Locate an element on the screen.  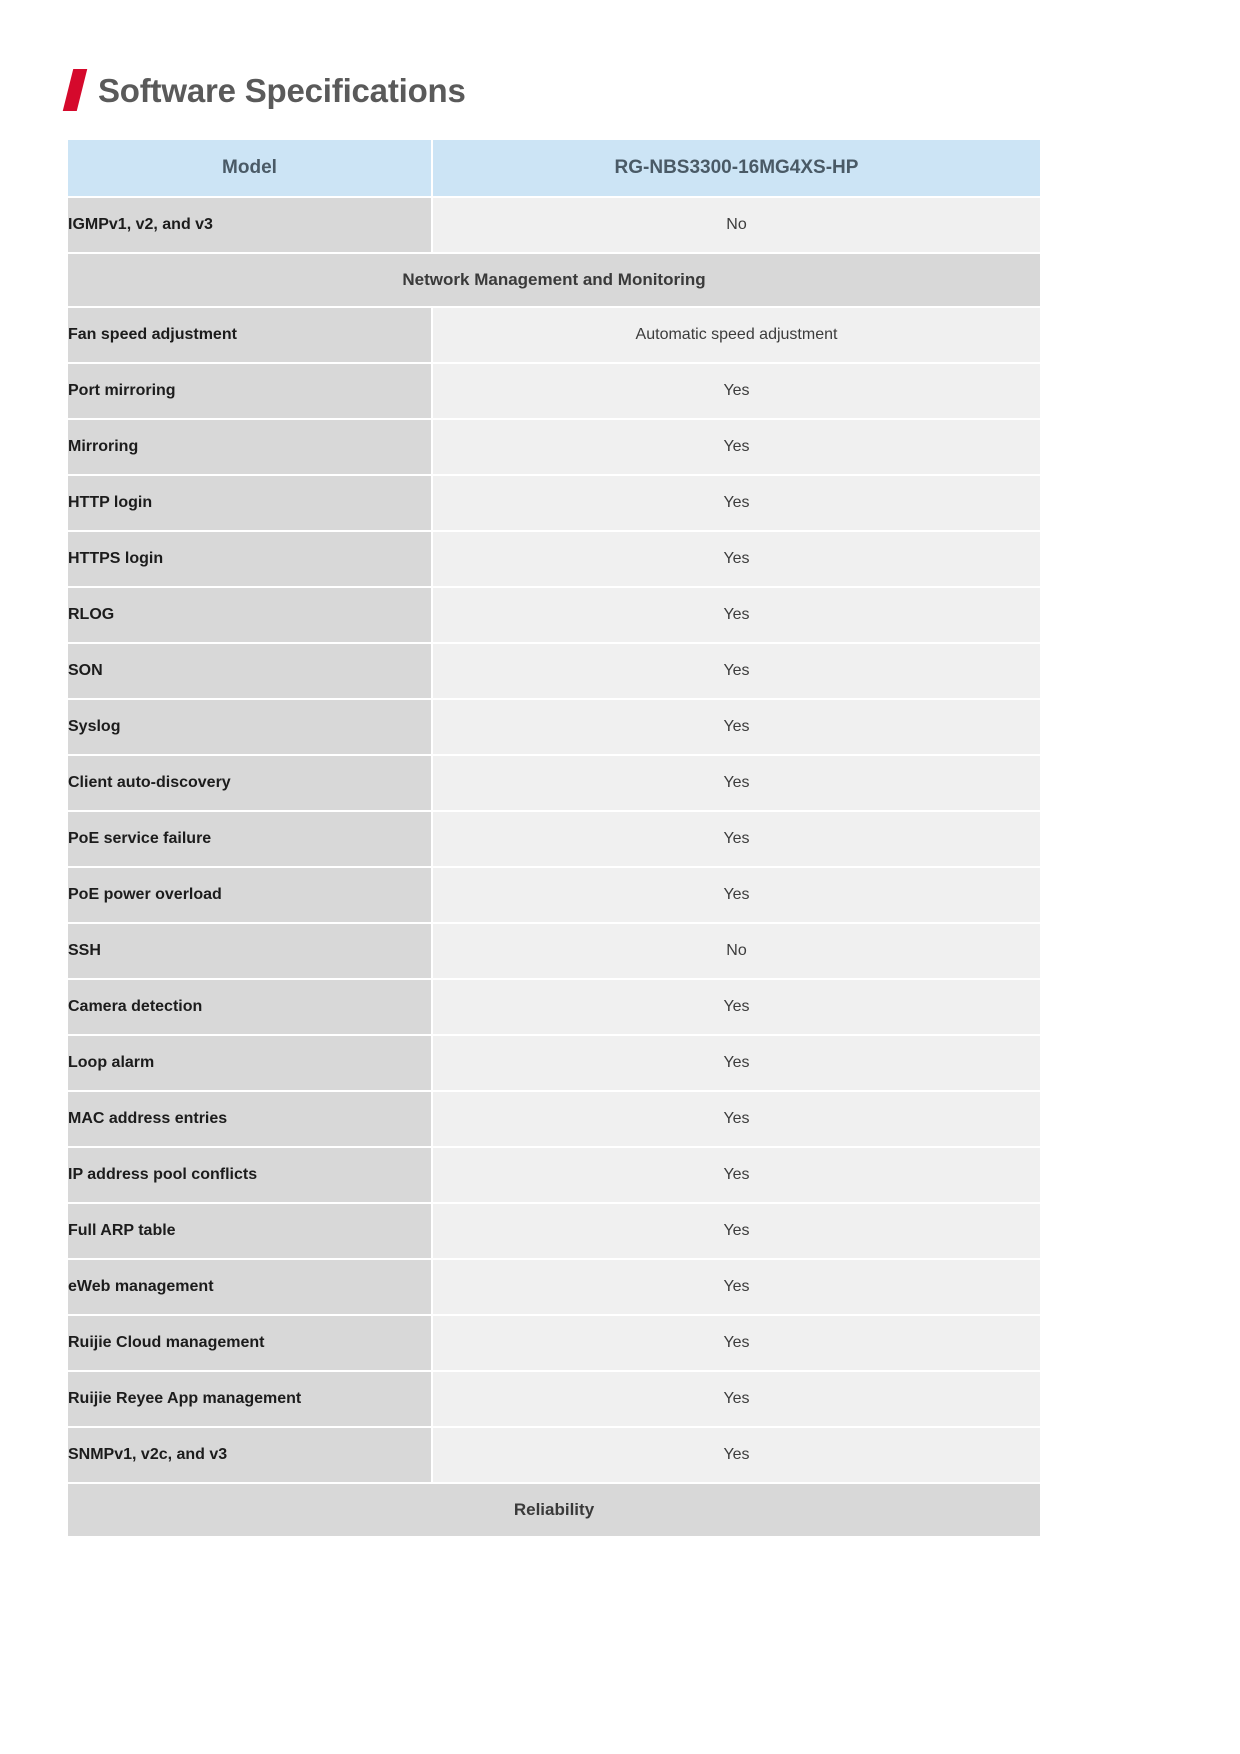
header-cell-model: Model is located at coordinates (250, 168).